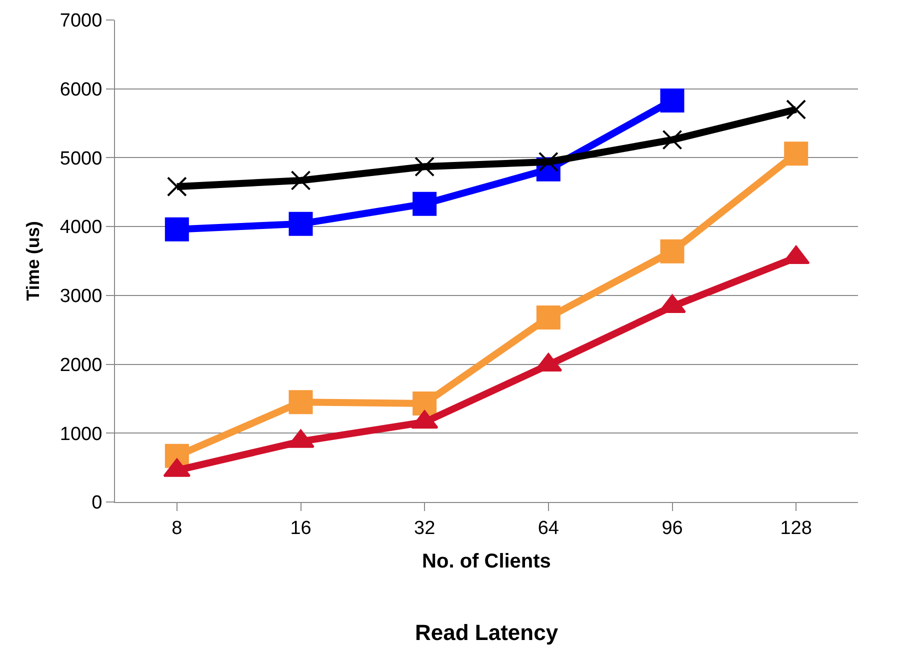 This screenshot has height=647, width=898. I want to click on y-axis-title: Time (us), so click(33, 261).